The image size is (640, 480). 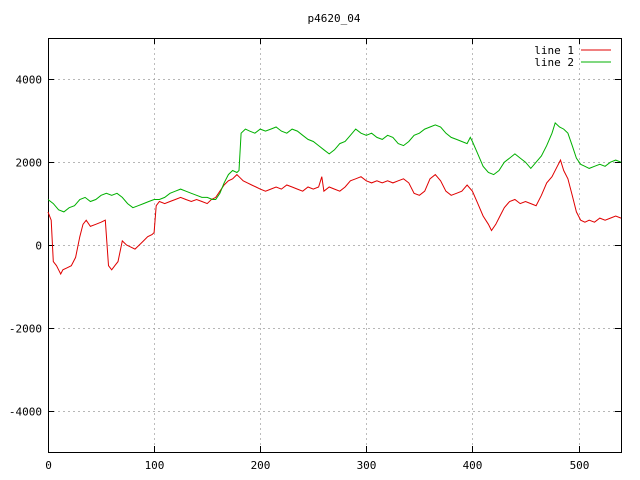 What do you see at coordinates (25, 329) in the screenshot?
I see `y-tick-label: -2000` at bounding box center [25, 329].